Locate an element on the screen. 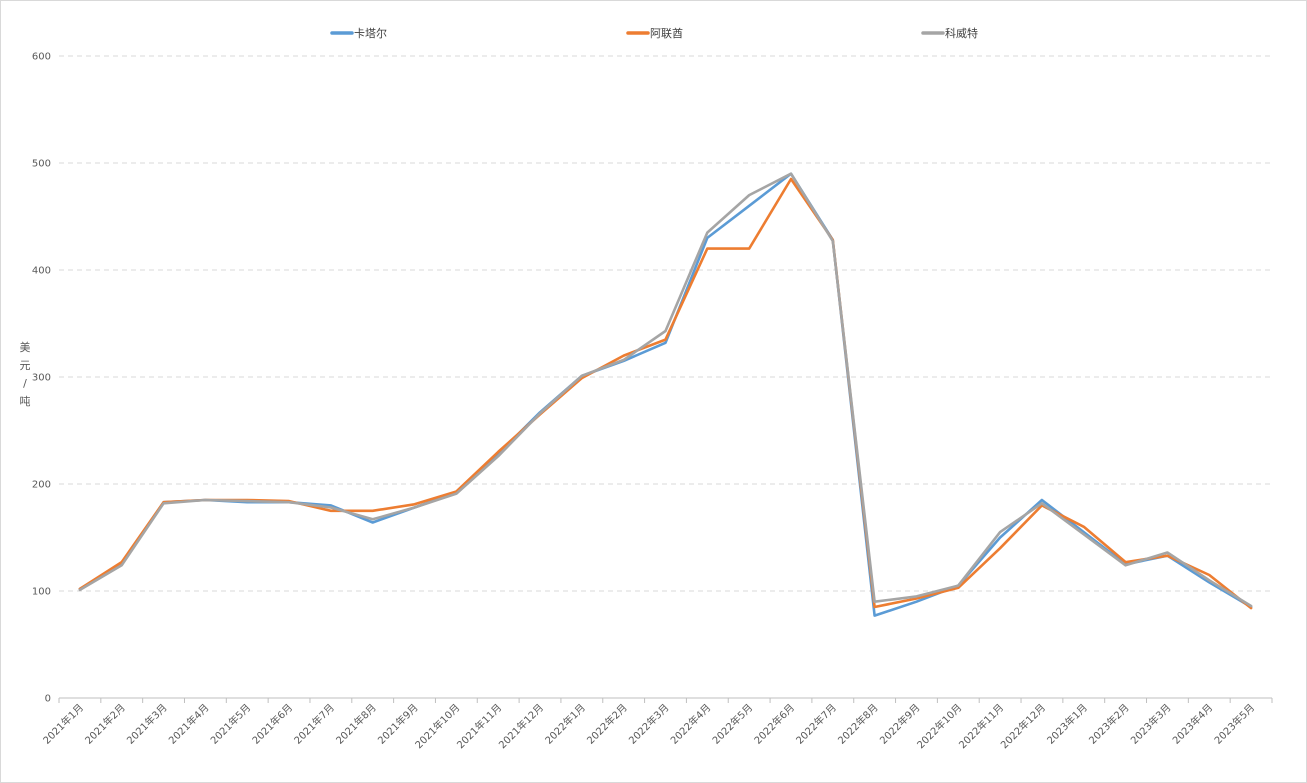  x-tick-label: 2022年1月 is located at coordinates (565, 724).